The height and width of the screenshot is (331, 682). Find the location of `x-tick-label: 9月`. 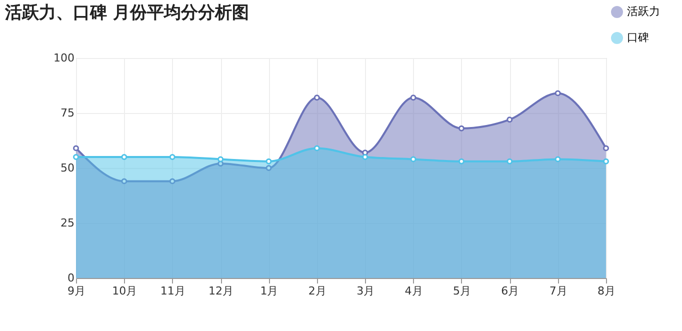

x-tick-label: 9月 is located at coordinates (77, 291).